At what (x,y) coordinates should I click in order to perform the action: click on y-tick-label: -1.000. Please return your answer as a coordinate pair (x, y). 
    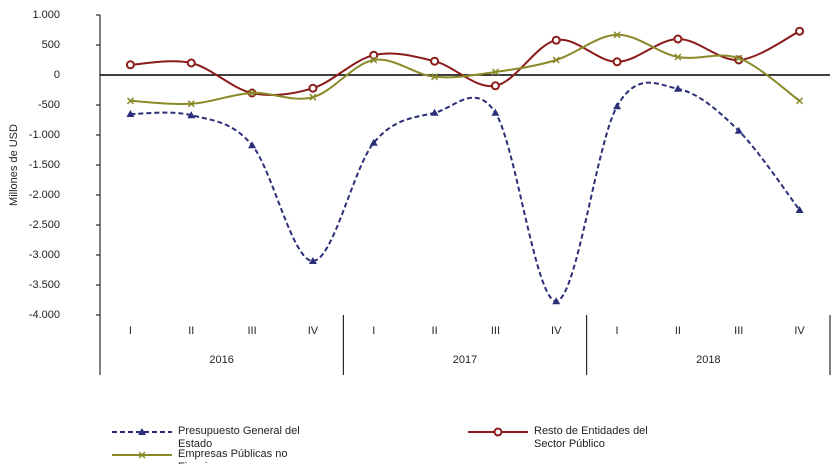
    Looking at the image, I should click on (44, 135).